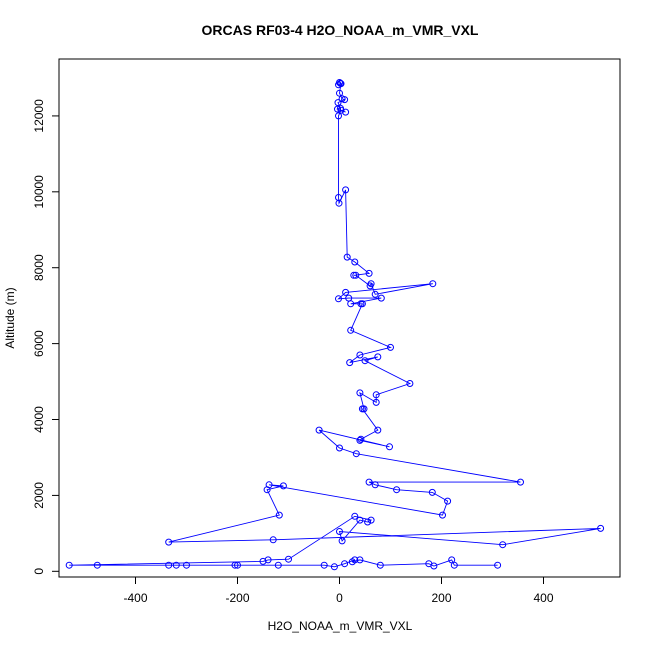 The height and width of the screenshot is (650, 650). What do you see at coordinates (441, 598) in the screenshot?
I see `x-tick-label: 200` at bounding box center [441, 598].